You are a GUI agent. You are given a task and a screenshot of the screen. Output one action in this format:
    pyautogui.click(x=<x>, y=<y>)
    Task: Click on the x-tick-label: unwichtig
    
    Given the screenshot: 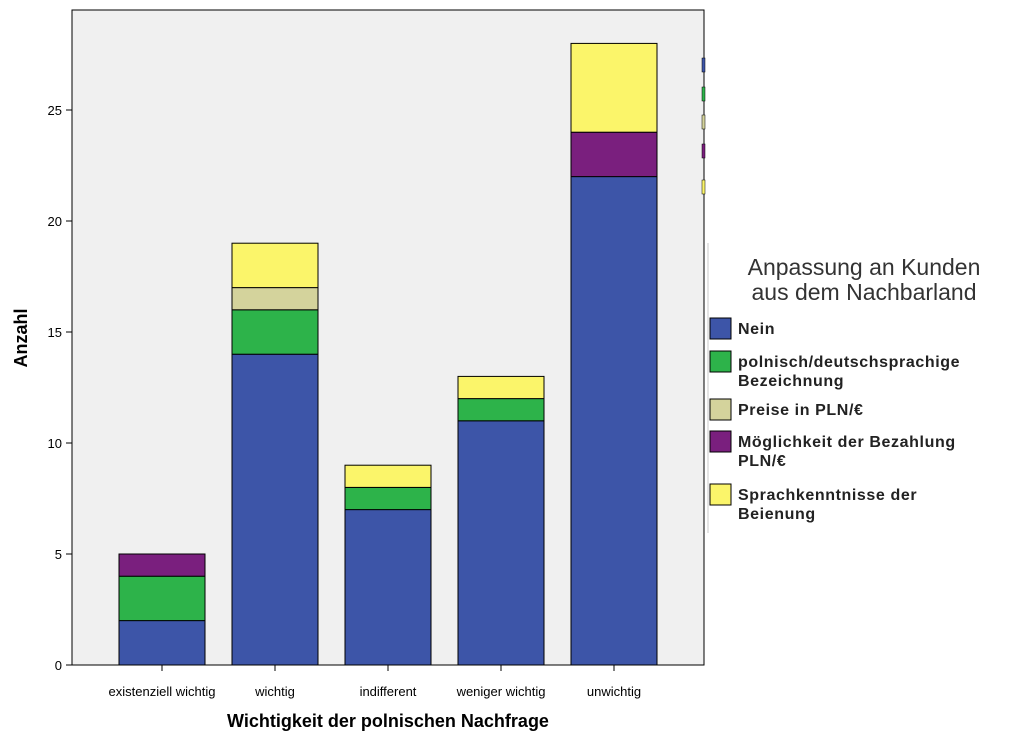 What is the action you would take?
    pyautogui.click(x=614, y=691)
    